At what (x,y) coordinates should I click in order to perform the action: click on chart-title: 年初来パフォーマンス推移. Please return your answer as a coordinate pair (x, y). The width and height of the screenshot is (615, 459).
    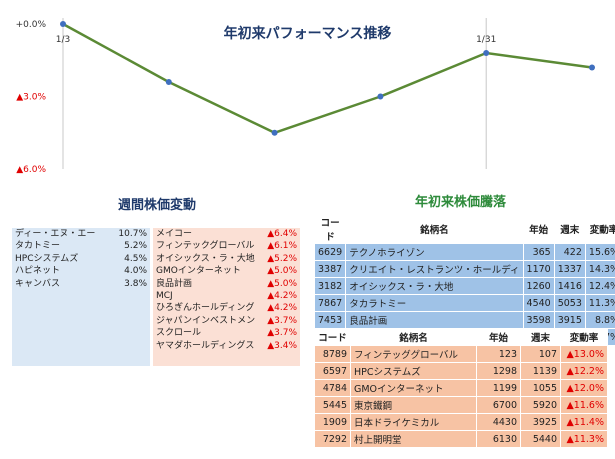
    Looking at the image, I should click on (307, 34).